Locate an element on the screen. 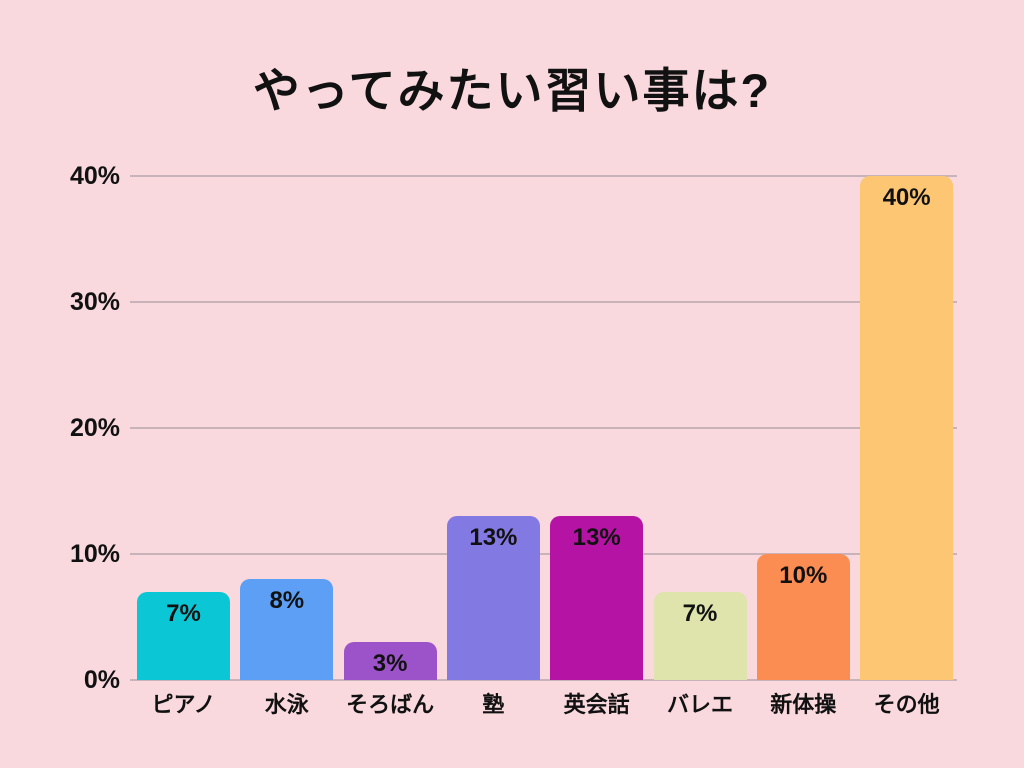 The image size is (1024, 768). x-axis-label: そろばん is located at coordinates (390, 704).